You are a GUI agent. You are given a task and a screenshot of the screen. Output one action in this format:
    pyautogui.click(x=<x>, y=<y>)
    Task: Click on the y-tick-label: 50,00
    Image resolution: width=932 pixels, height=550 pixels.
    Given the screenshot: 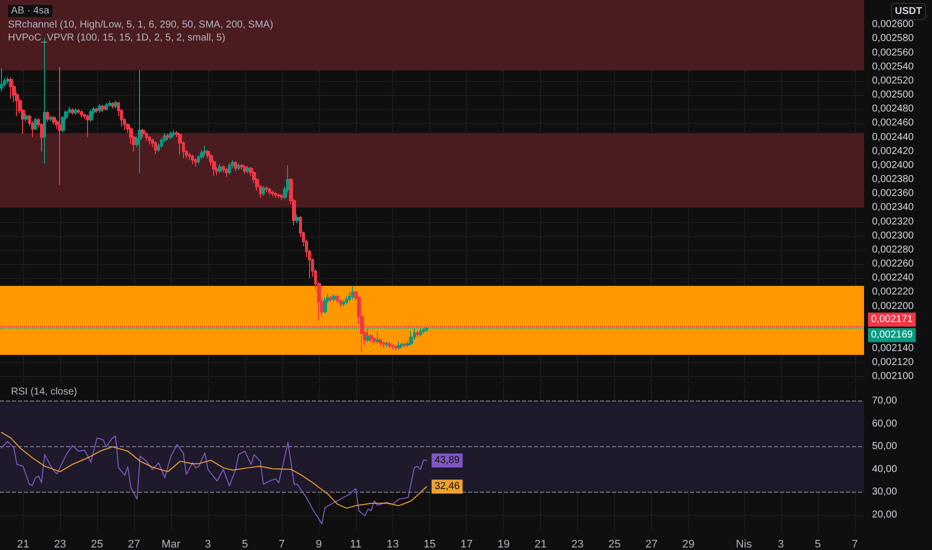 What is the action you would take?
    pyautogui.click(x=885, y=446)
    